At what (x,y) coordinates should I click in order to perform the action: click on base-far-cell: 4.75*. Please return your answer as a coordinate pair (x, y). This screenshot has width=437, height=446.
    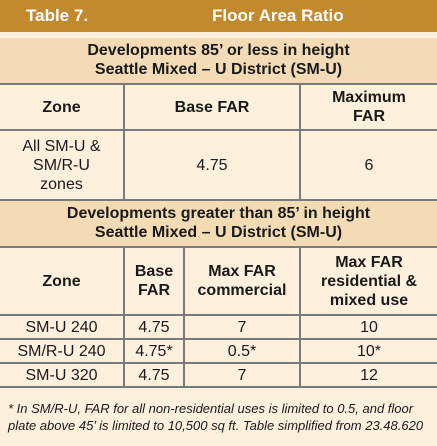
    Looking at the image, I should click on (154, 351).